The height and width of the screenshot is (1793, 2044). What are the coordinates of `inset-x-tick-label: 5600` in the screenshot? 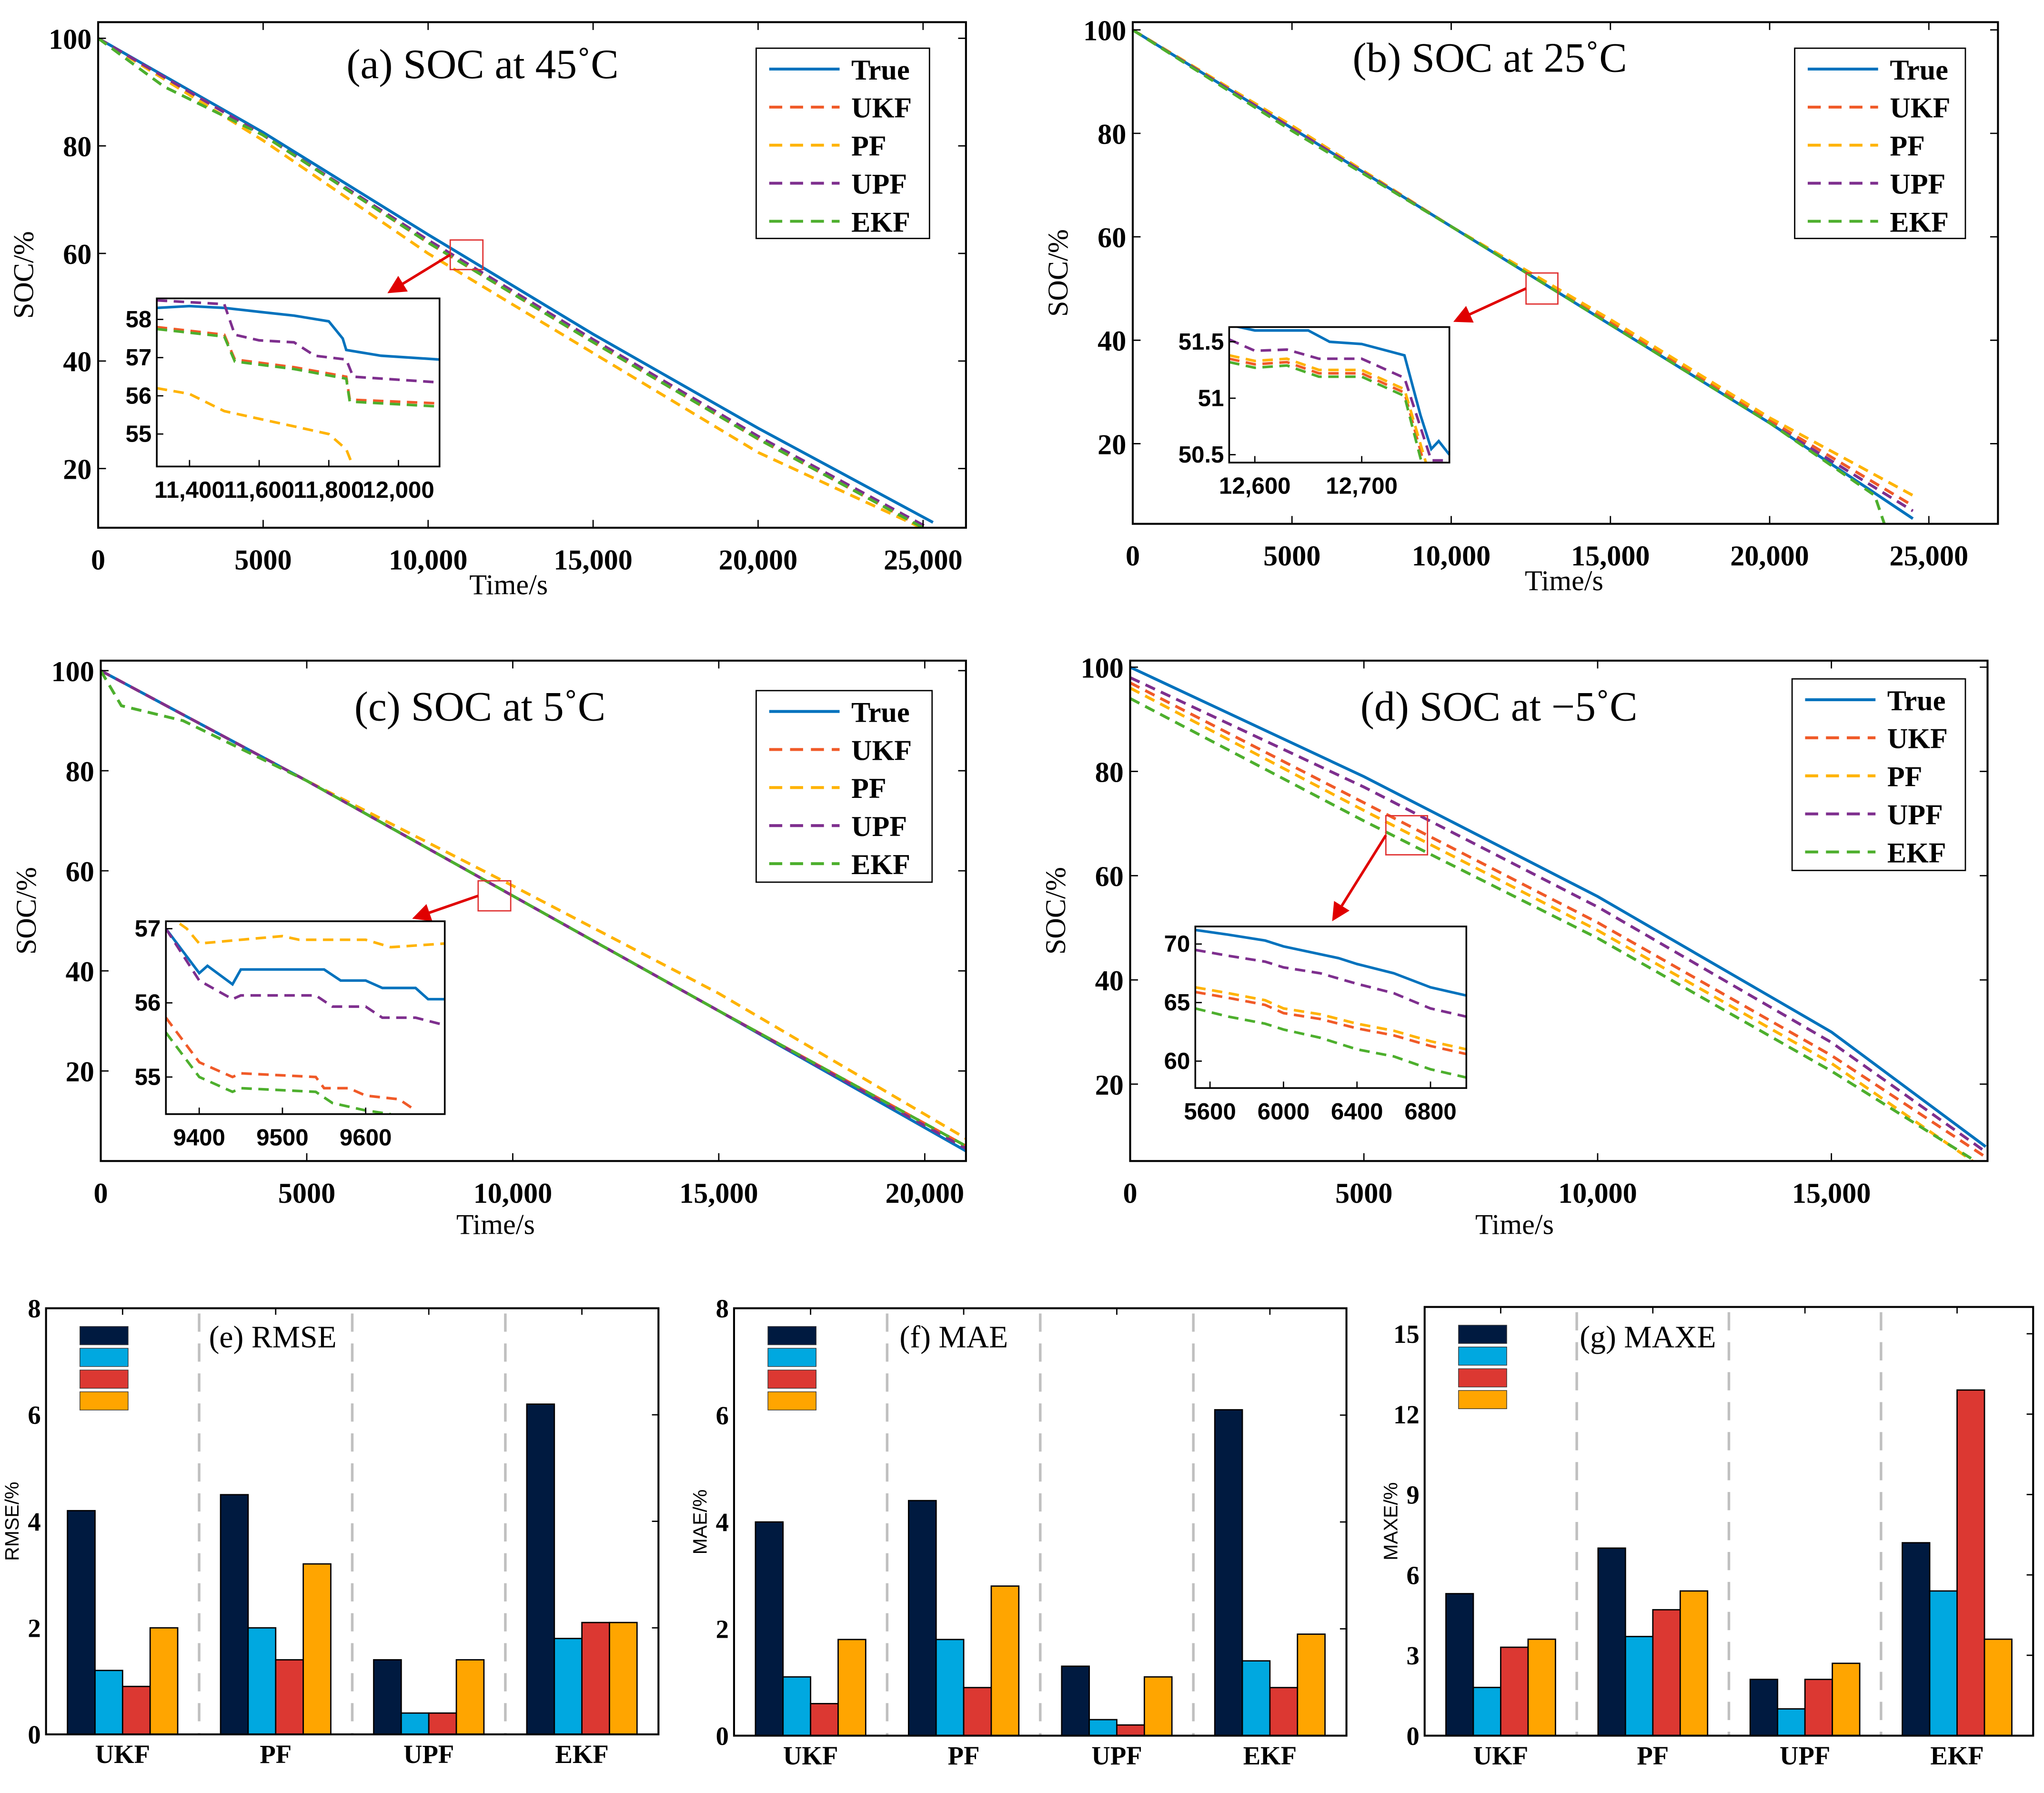 It's located at (1210, 1111).